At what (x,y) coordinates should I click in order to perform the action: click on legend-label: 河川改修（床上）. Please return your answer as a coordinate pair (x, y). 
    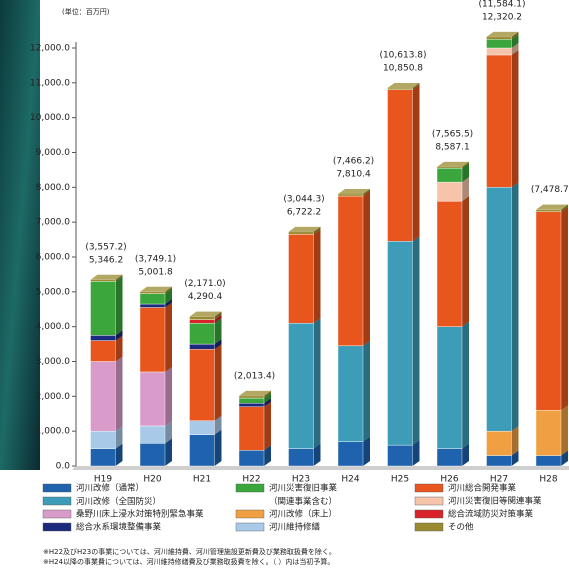
    Looking at the image, I should click on (303, 514).